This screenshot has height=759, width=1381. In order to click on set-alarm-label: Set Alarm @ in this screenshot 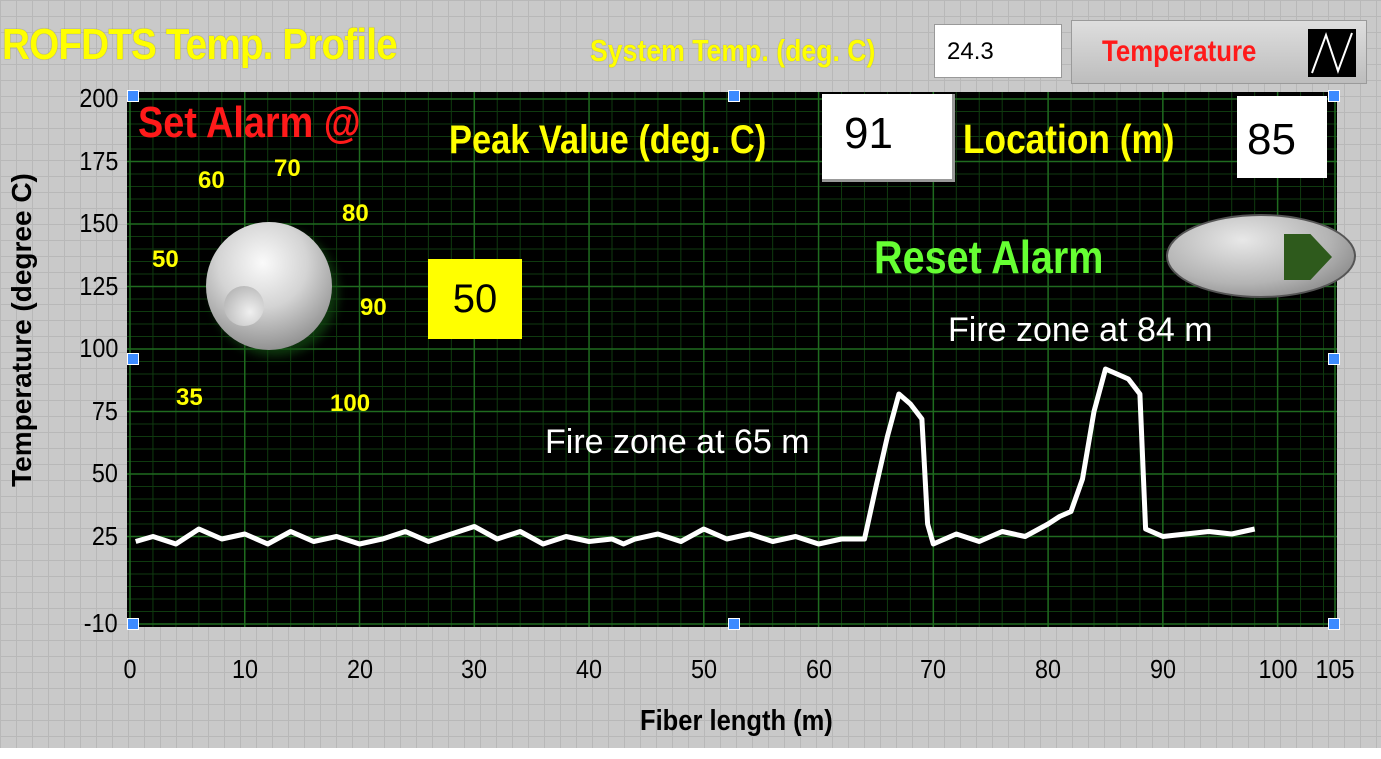, I will do `click(249, 122)`.